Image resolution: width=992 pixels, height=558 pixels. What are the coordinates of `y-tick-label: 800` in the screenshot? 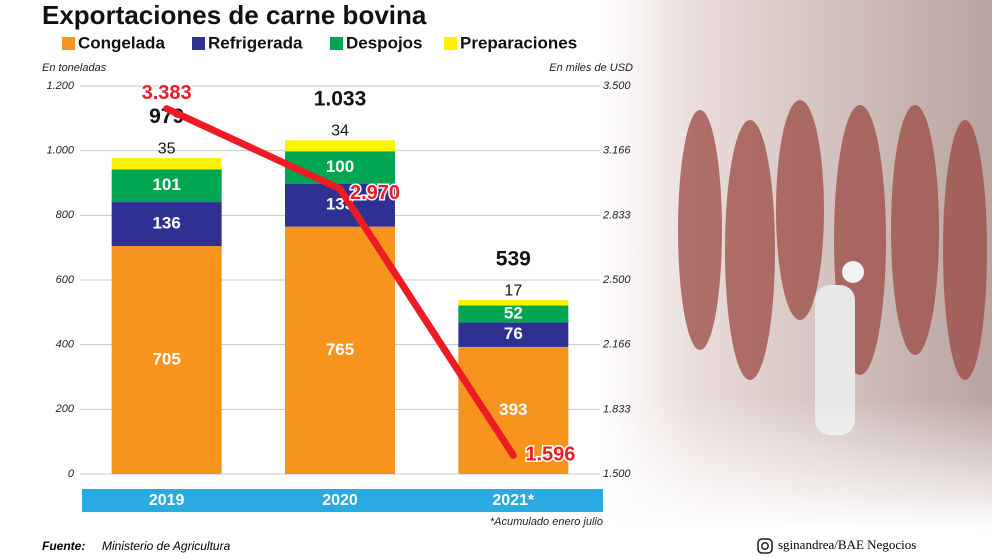 It's located at (65, 215).